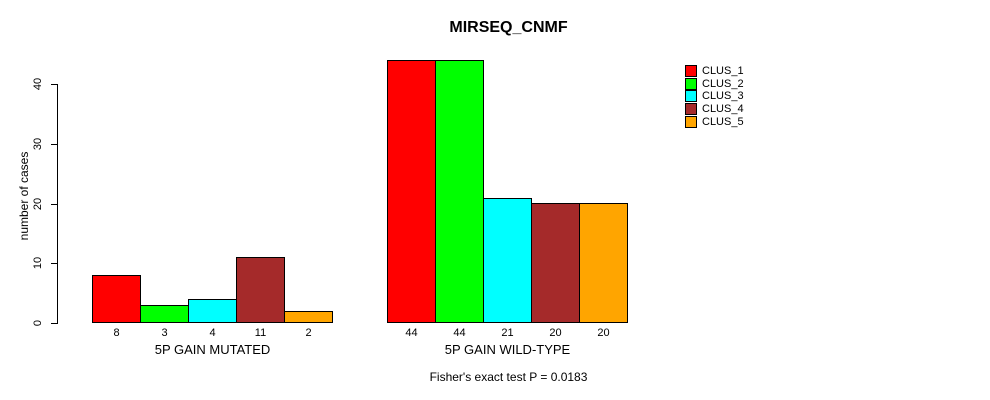  What do you see at coordinates (116, 333) in the screenshot?
I see `bar-value-label: 8` at bounding box center [116, 333].